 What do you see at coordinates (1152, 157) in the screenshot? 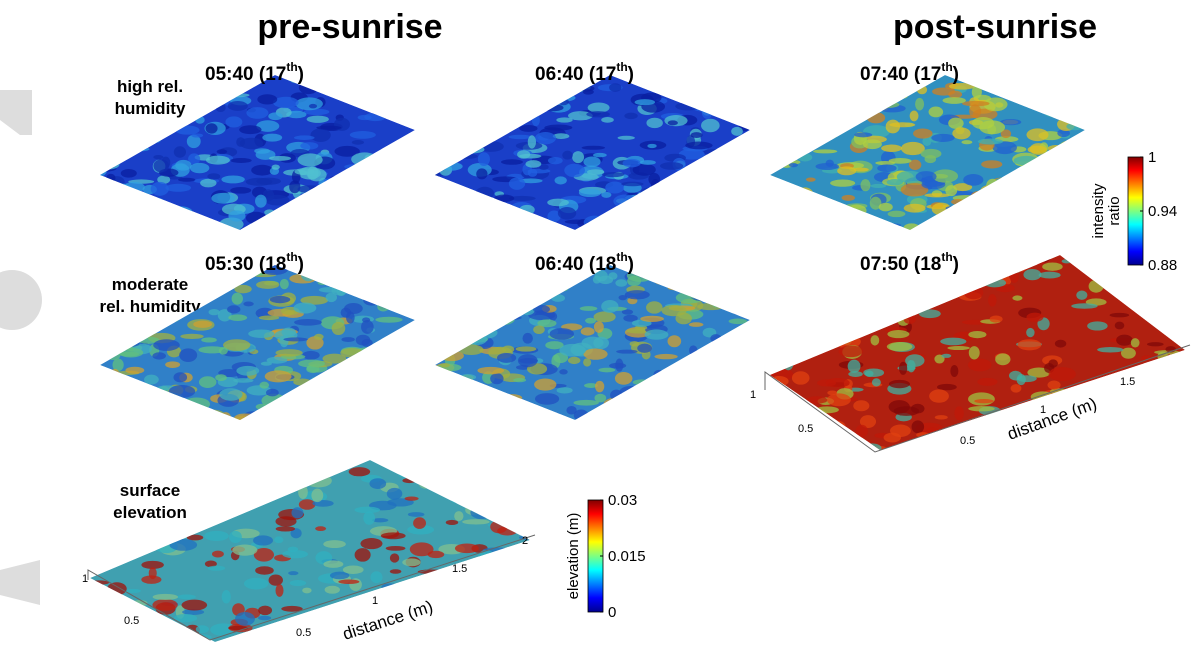
I see `colorbar-tick-label: 1` at bounding box center [1152, 157].